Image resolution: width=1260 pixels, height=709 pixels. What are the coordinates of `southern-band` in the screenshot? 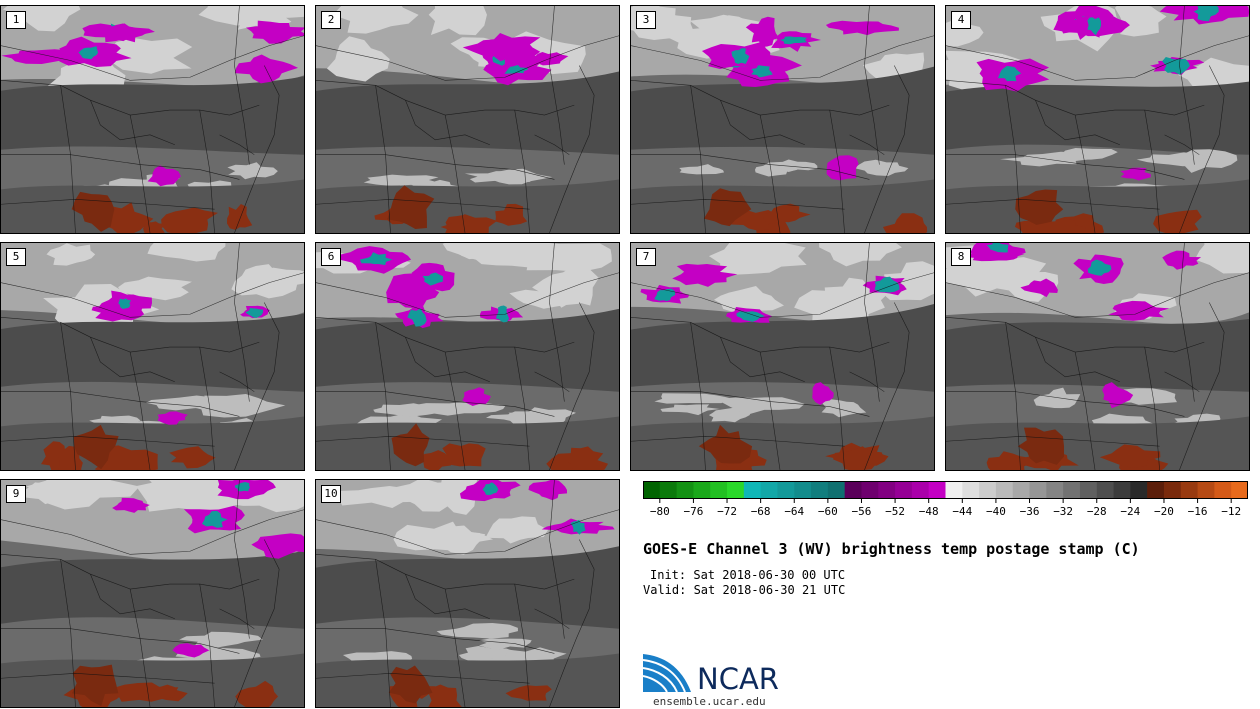 It's located at (467, 680).